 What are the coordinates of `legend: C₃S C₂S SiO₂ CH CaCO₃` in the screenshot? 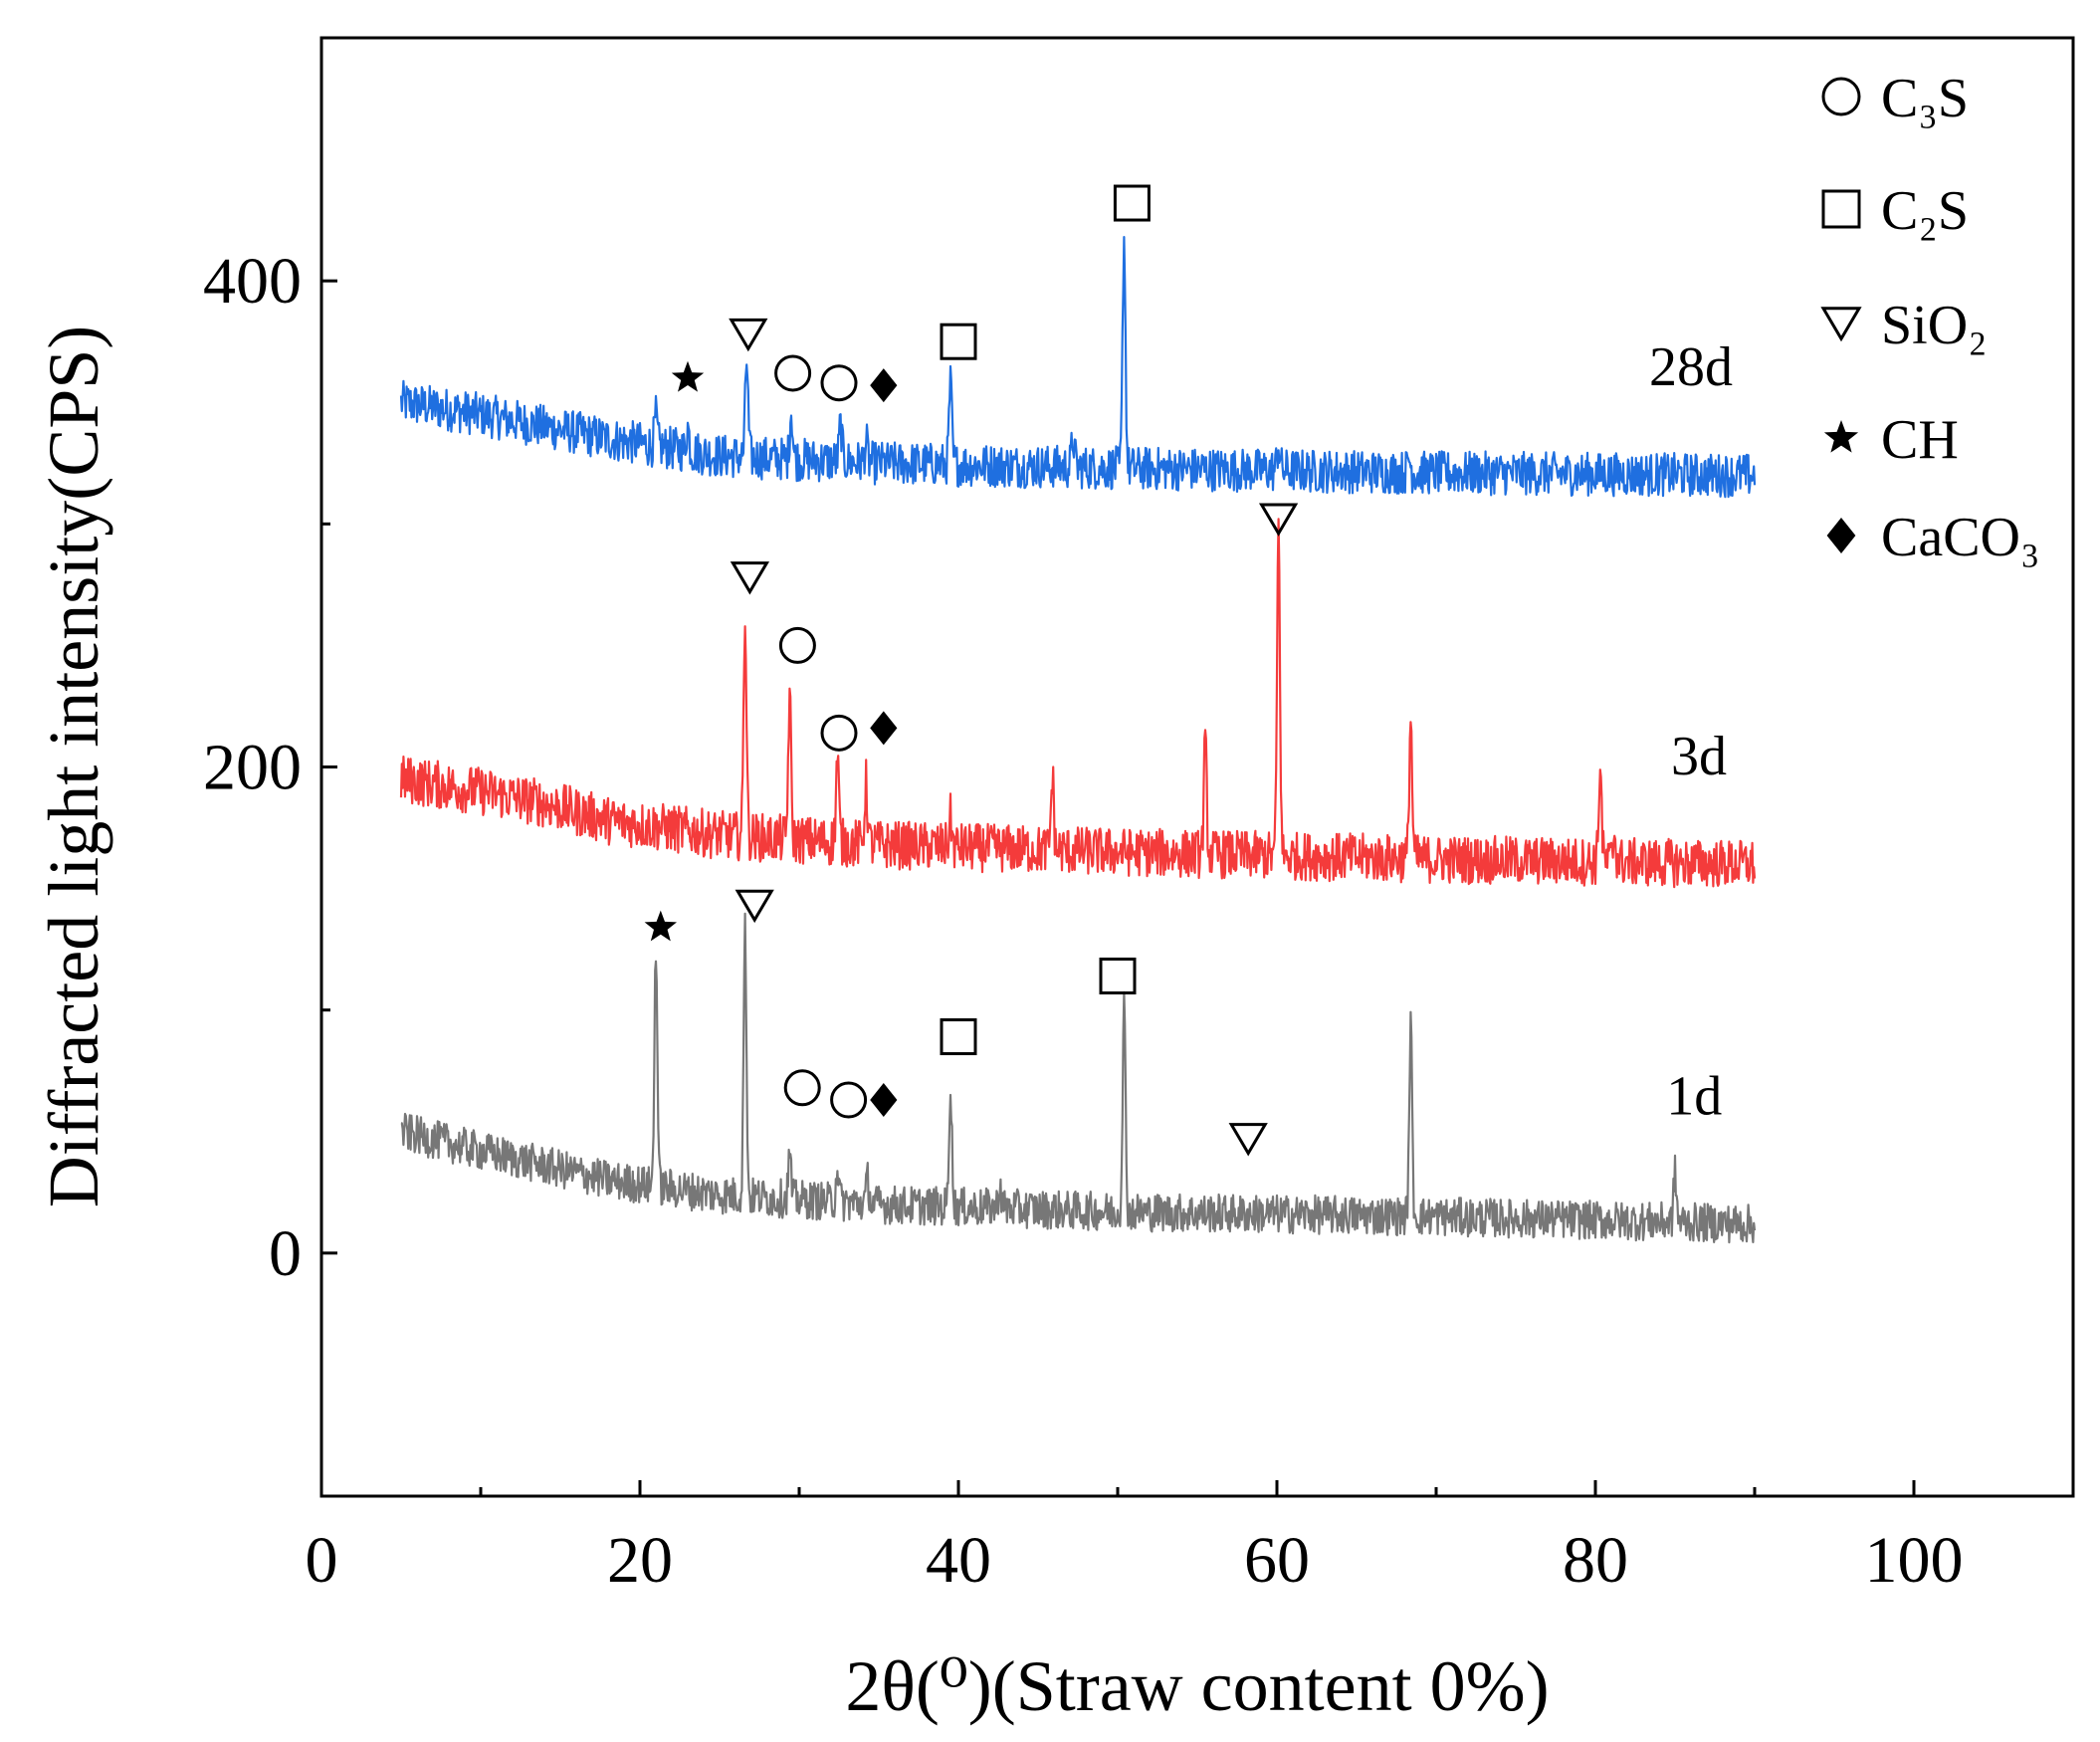 It's located at (1930, 318).